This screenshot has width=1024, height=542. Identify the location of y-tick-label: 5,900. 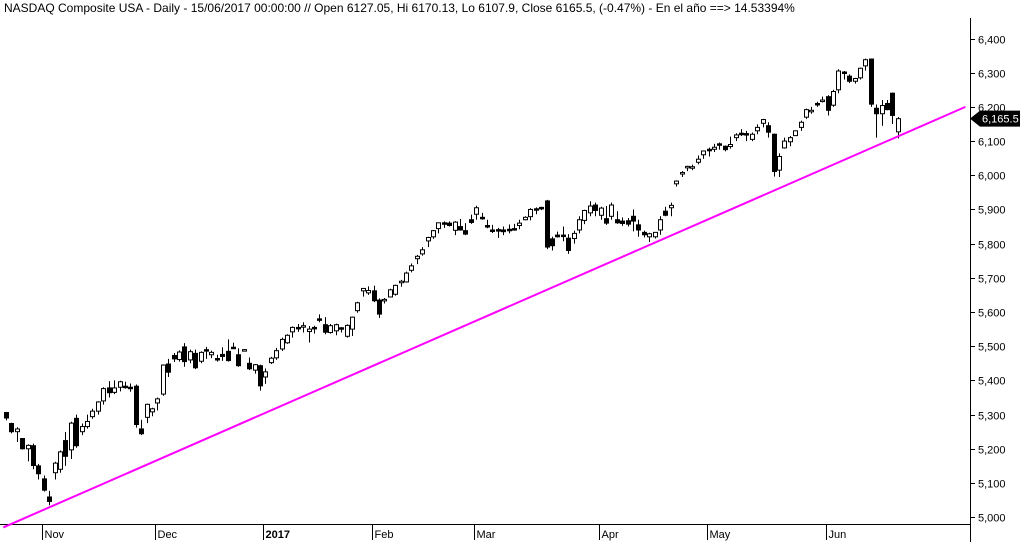
(992, 211).